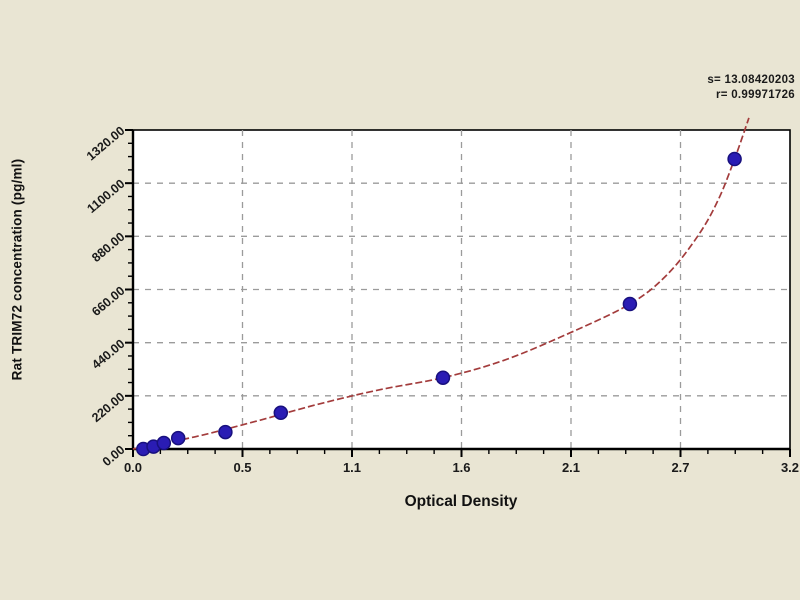  I want to click on stats-r-value: r= 0.99971726, so click(755, 95).